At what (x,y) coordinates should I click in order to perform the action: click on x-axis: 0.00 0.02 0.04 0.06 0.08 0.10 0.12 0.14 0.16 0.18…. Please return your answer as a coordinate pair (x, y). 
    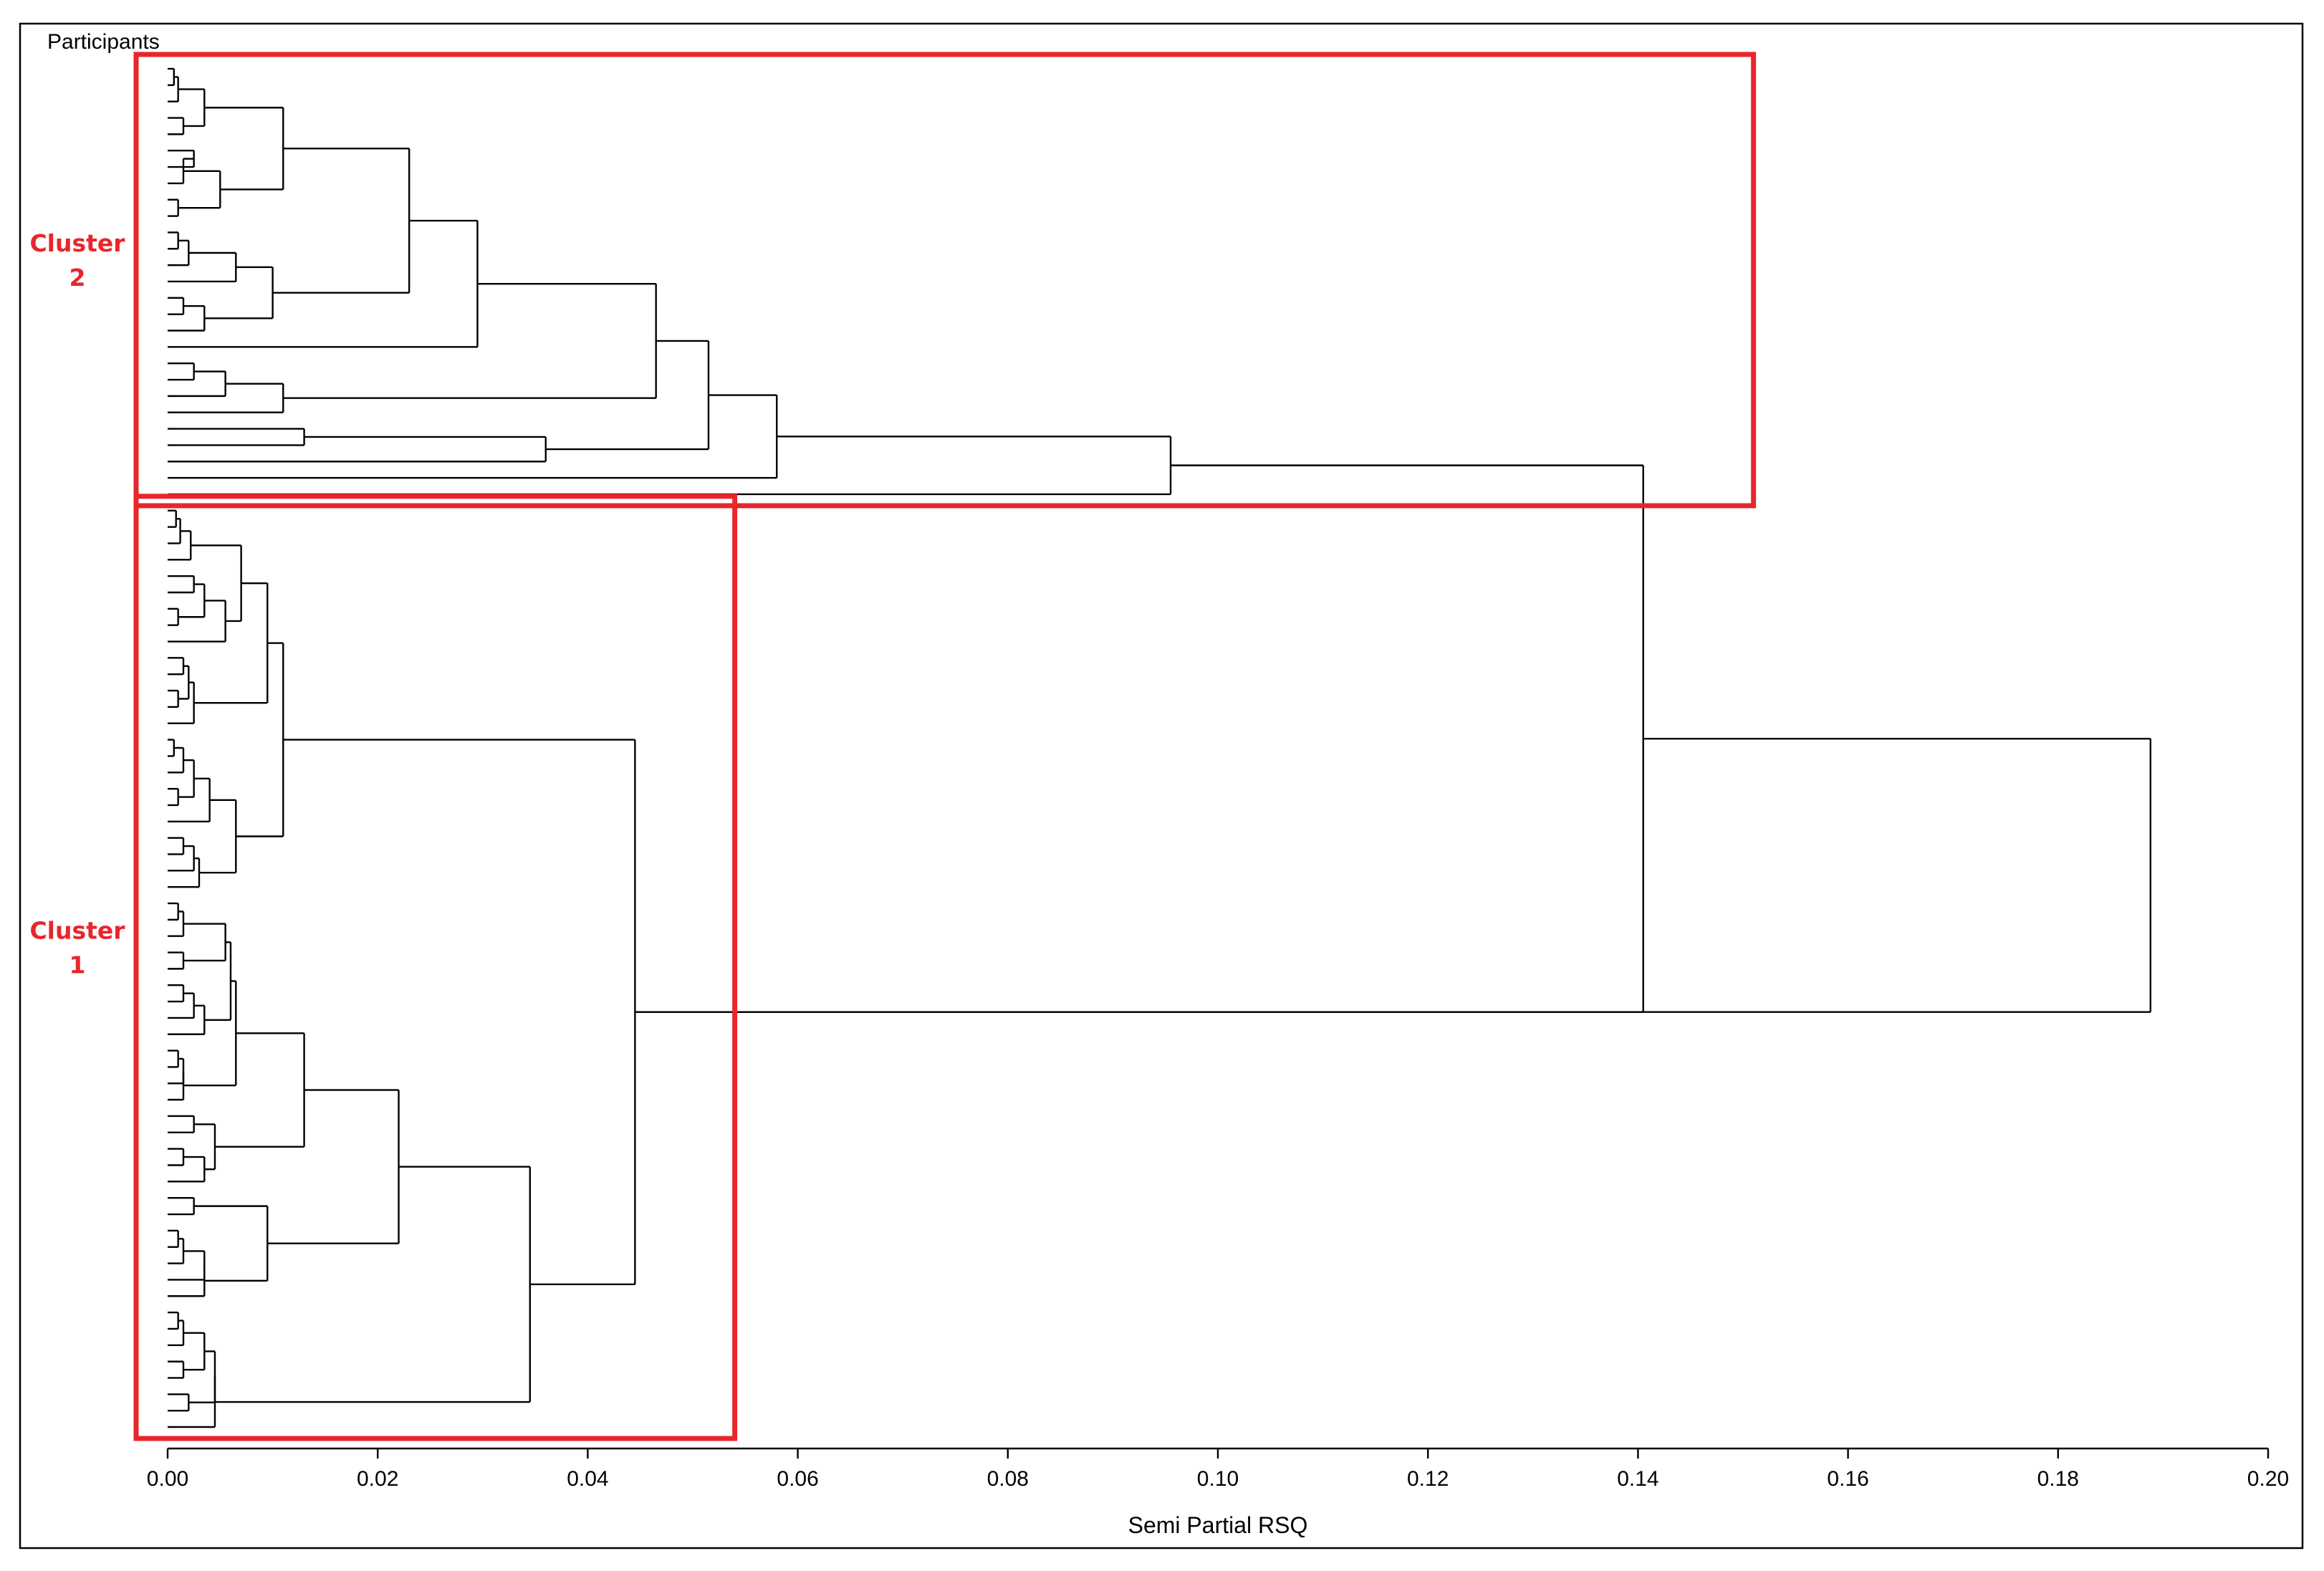
    Looking at the image, I should click on (1218, 1469).